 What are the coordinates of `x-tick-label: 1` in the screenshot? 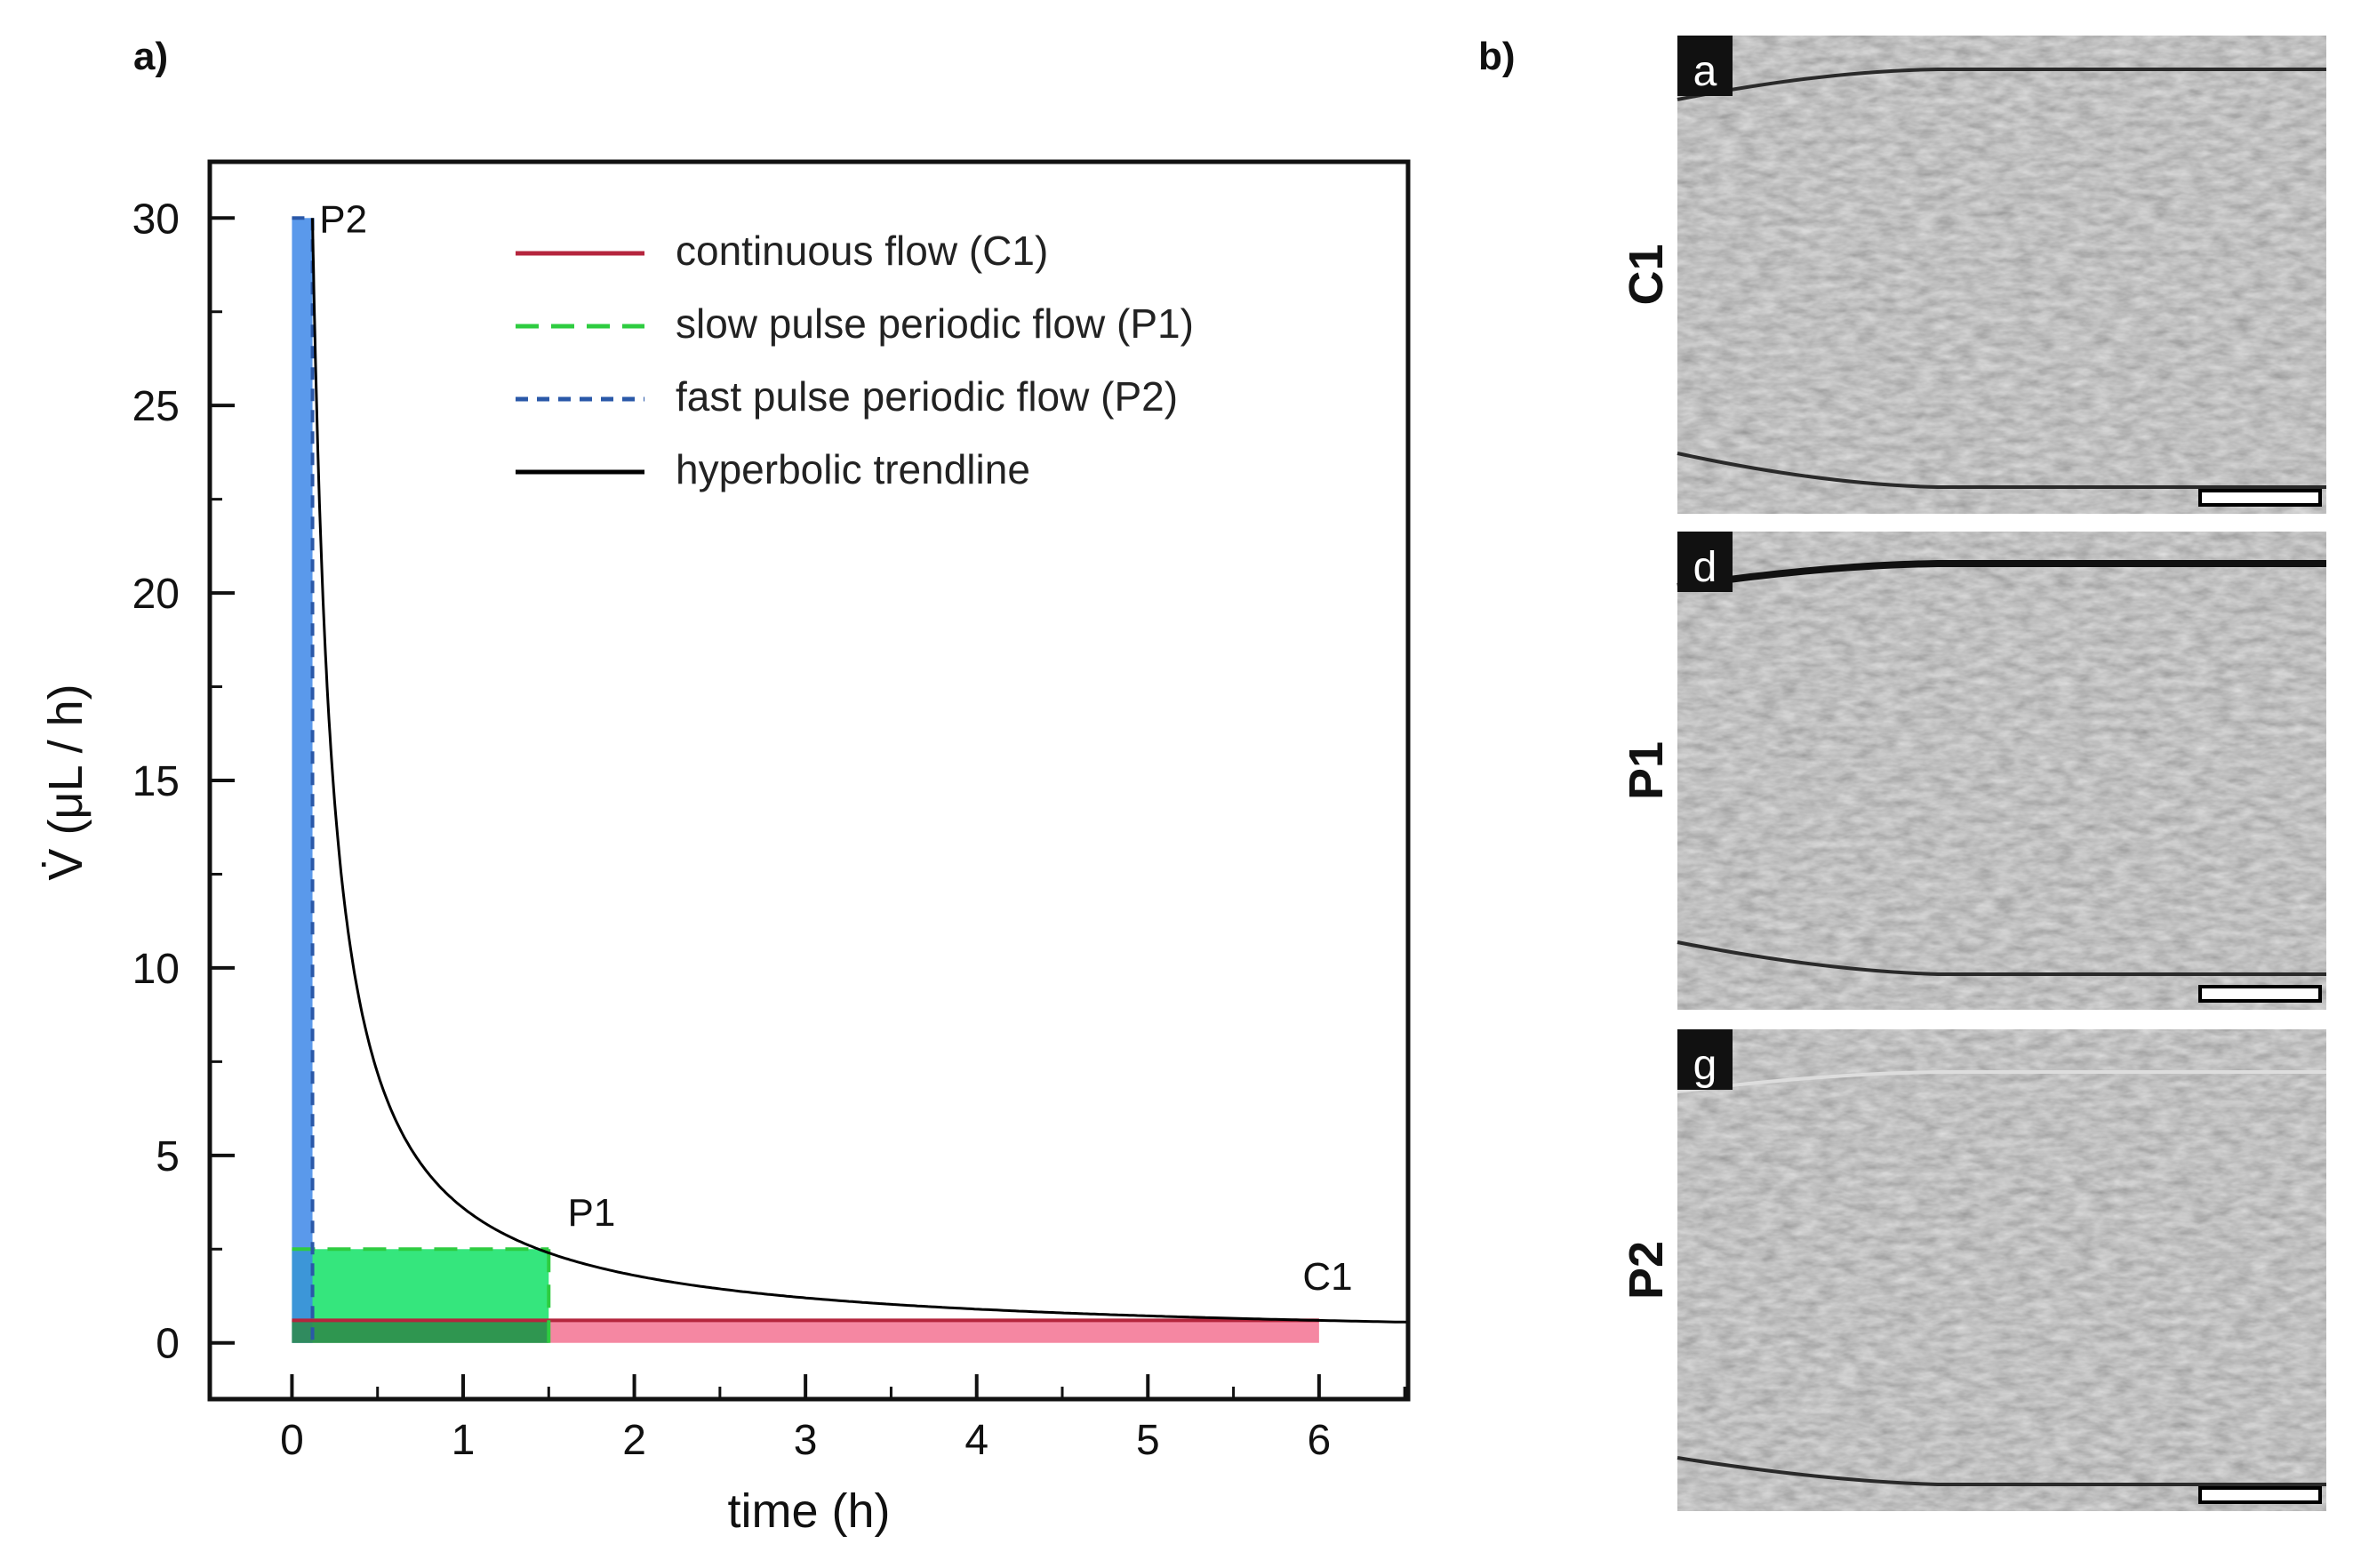 It's located at (464, 1440).